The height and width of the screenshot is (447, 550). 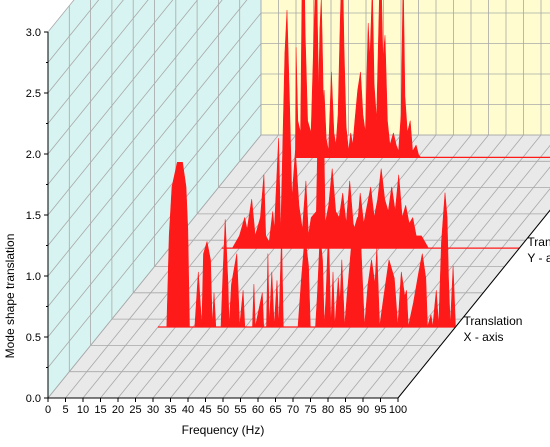 What do you see at coordinates (493, 321) in the screenshot?
I see `series-label-1: Translation` at bounding box center [493, 321].